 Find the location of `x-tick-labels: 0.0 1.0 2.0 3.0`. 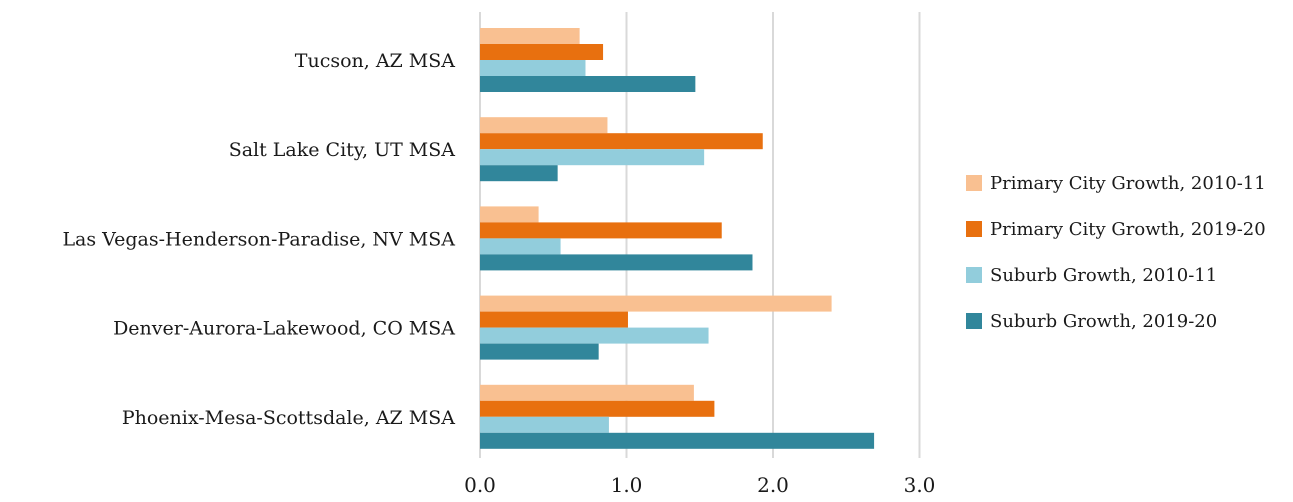

x-tick-labels: 0.0 1.0 2.0 3.0 is located at coordinates (699, 485).